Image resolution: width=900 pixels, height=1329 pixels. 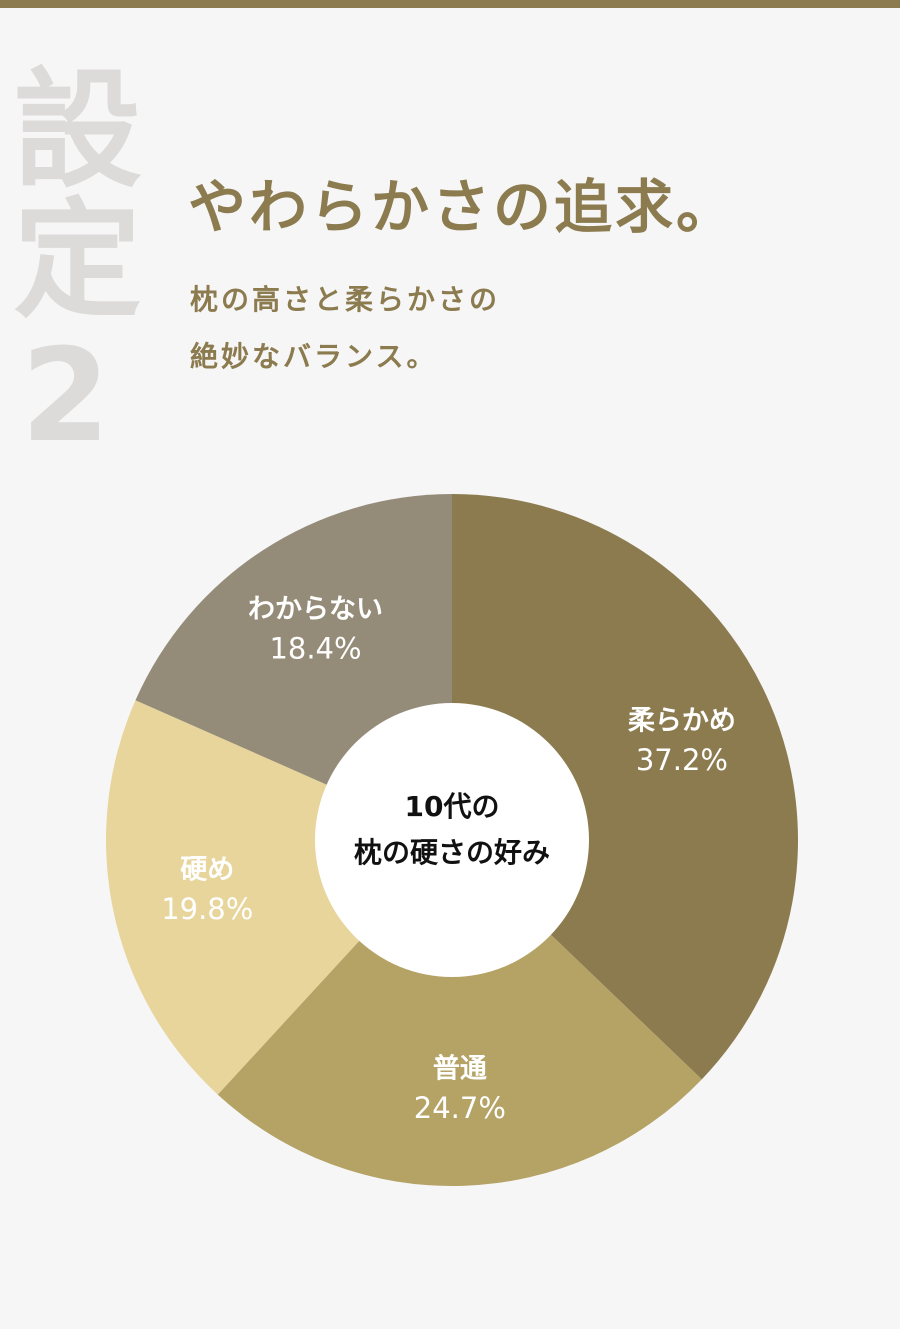 What do you see at coordinates (207, 909) in the screenshot?
I see `value-label: 19.8%` at bounding box center [207, 909].